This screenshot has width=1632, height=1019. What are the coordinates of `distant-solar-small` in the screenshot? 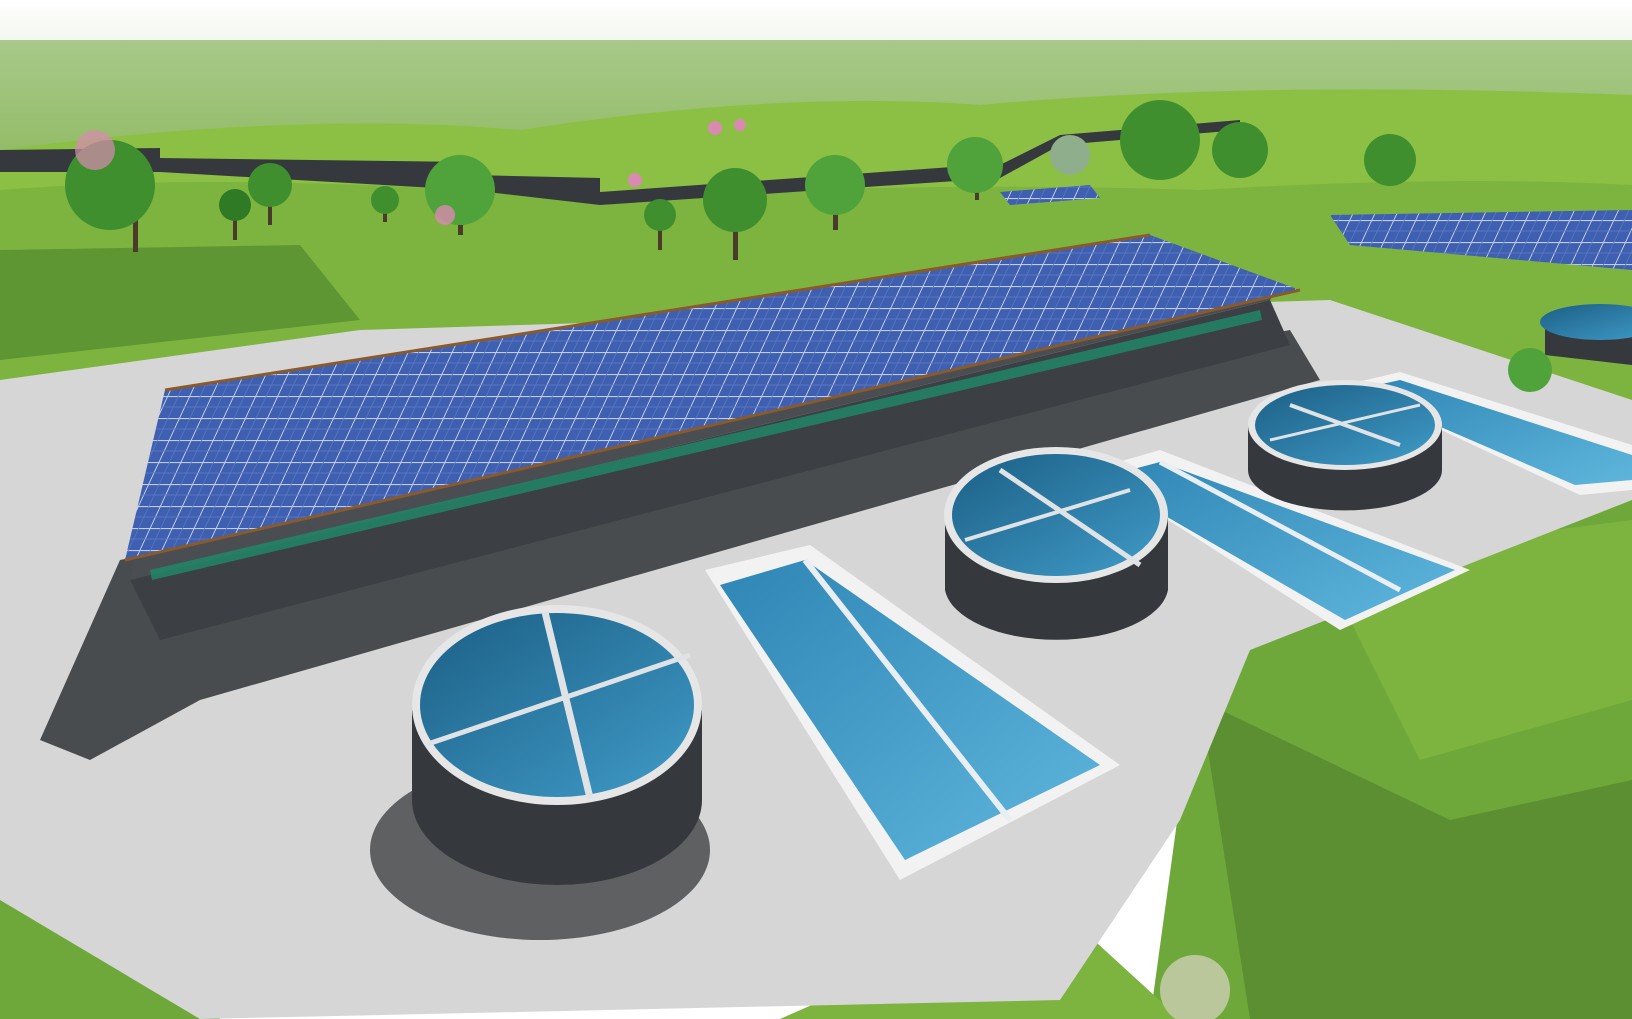 It's located at (1050, 195).